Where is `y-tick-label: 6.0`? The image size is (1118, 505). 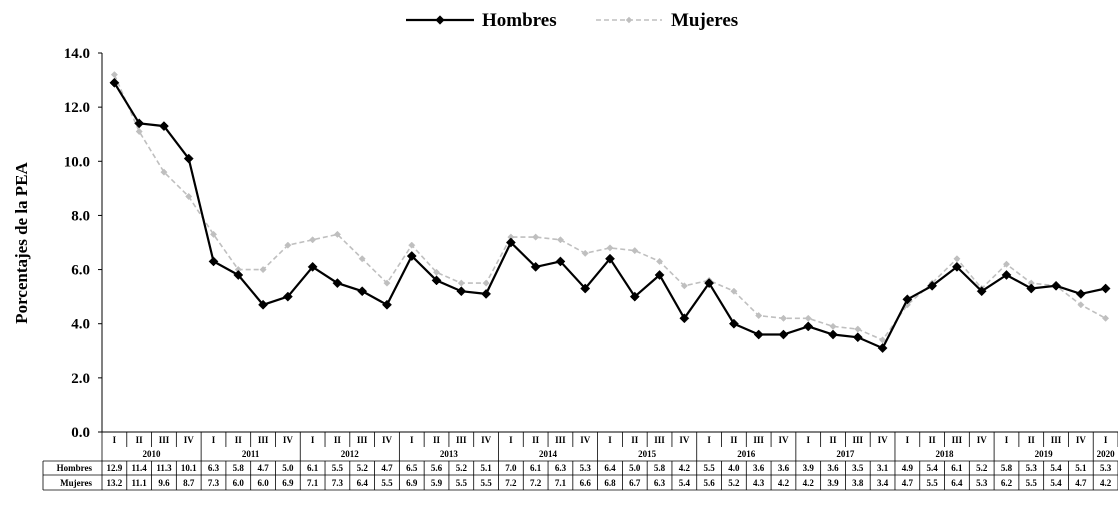
y-tick-label: 6.0 is located at coordinates (80, 271).